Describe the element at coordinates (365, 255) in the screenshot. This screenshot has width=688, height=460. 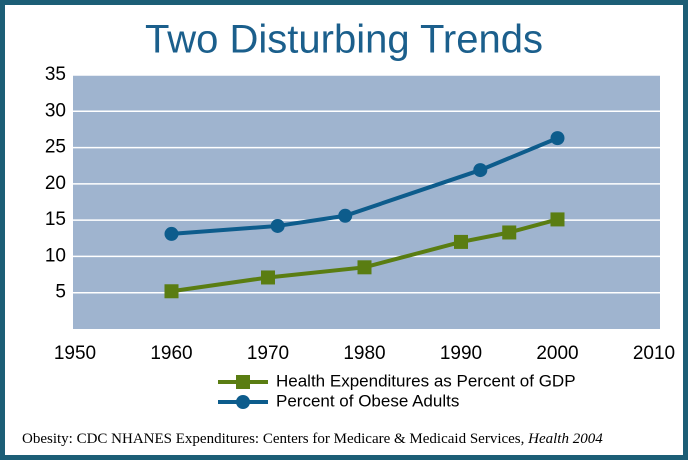
I see `series-line` at that location.